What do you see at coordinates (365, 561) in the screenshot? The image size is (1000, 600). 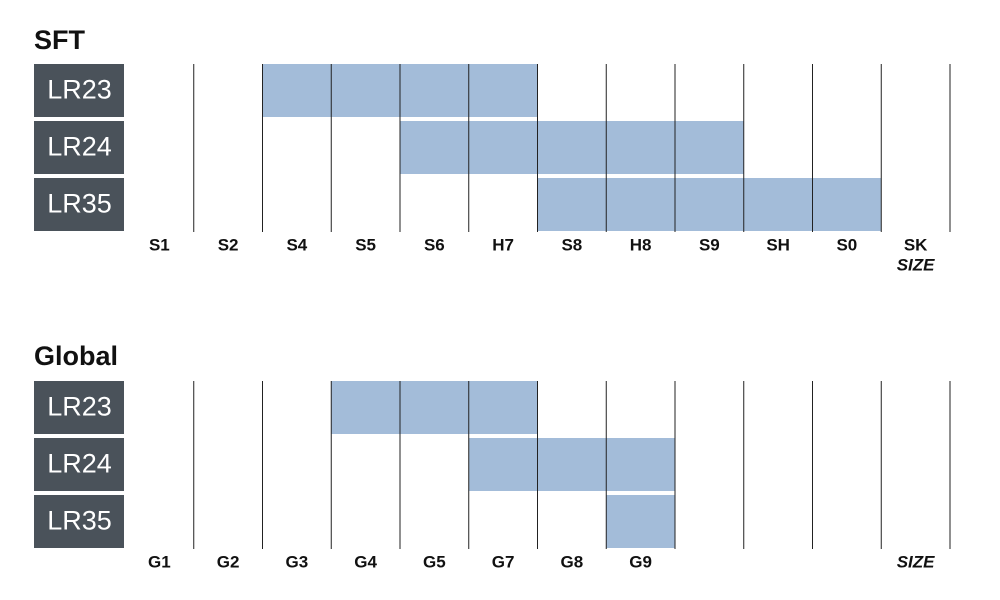 I see `column-label: G4` at bounding box center [365, 561].